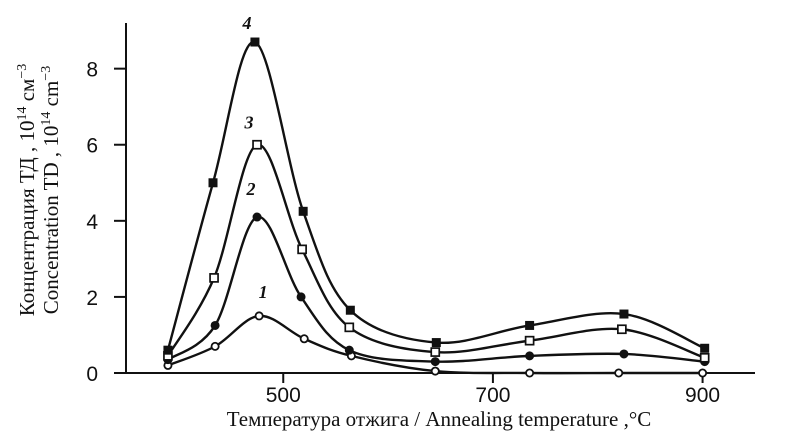  What do you see at coordinates (92, 374) in the screenshot?
I see `y-tick-label: 0` at bounding box center [92, 374].